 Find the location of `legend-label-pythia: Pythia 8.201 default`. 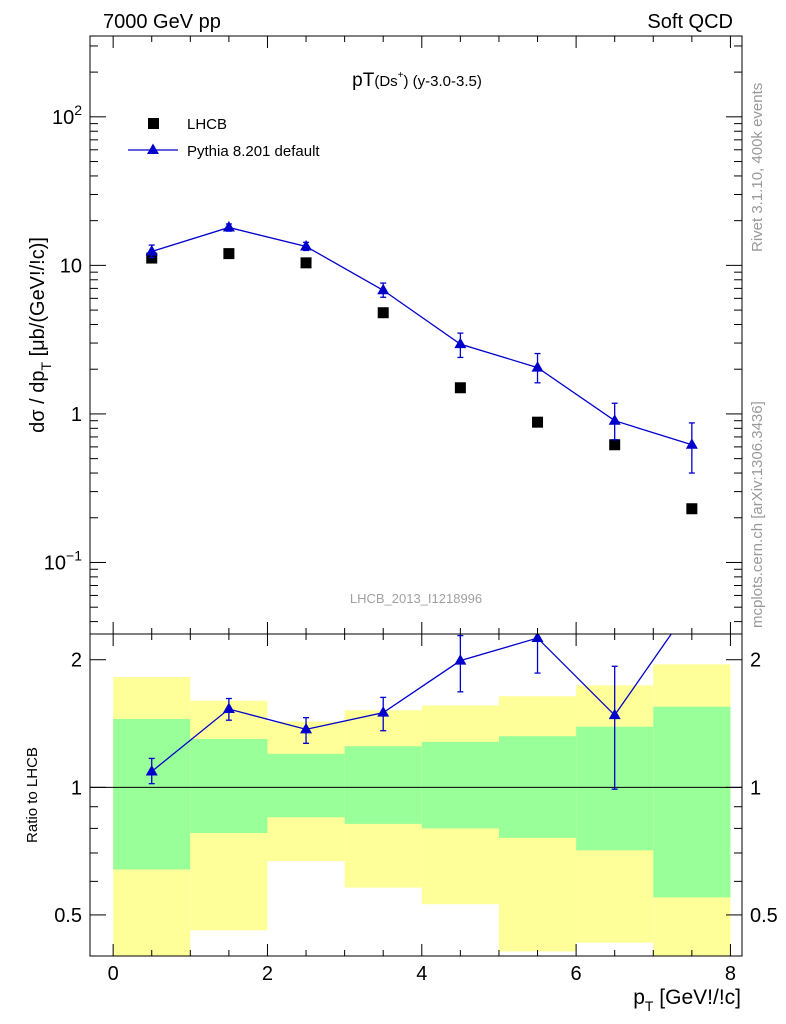

legend-label-pythia: Pythia 8.201 default is located at coordinates (253, 151).